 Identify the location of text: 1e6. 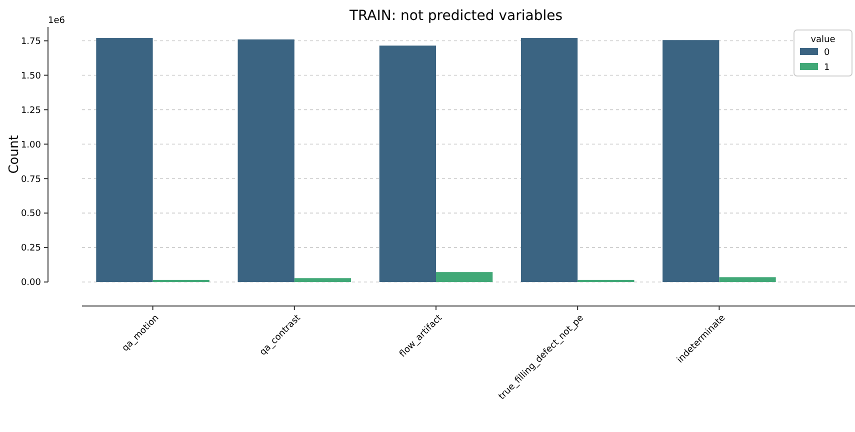
(57, 21).